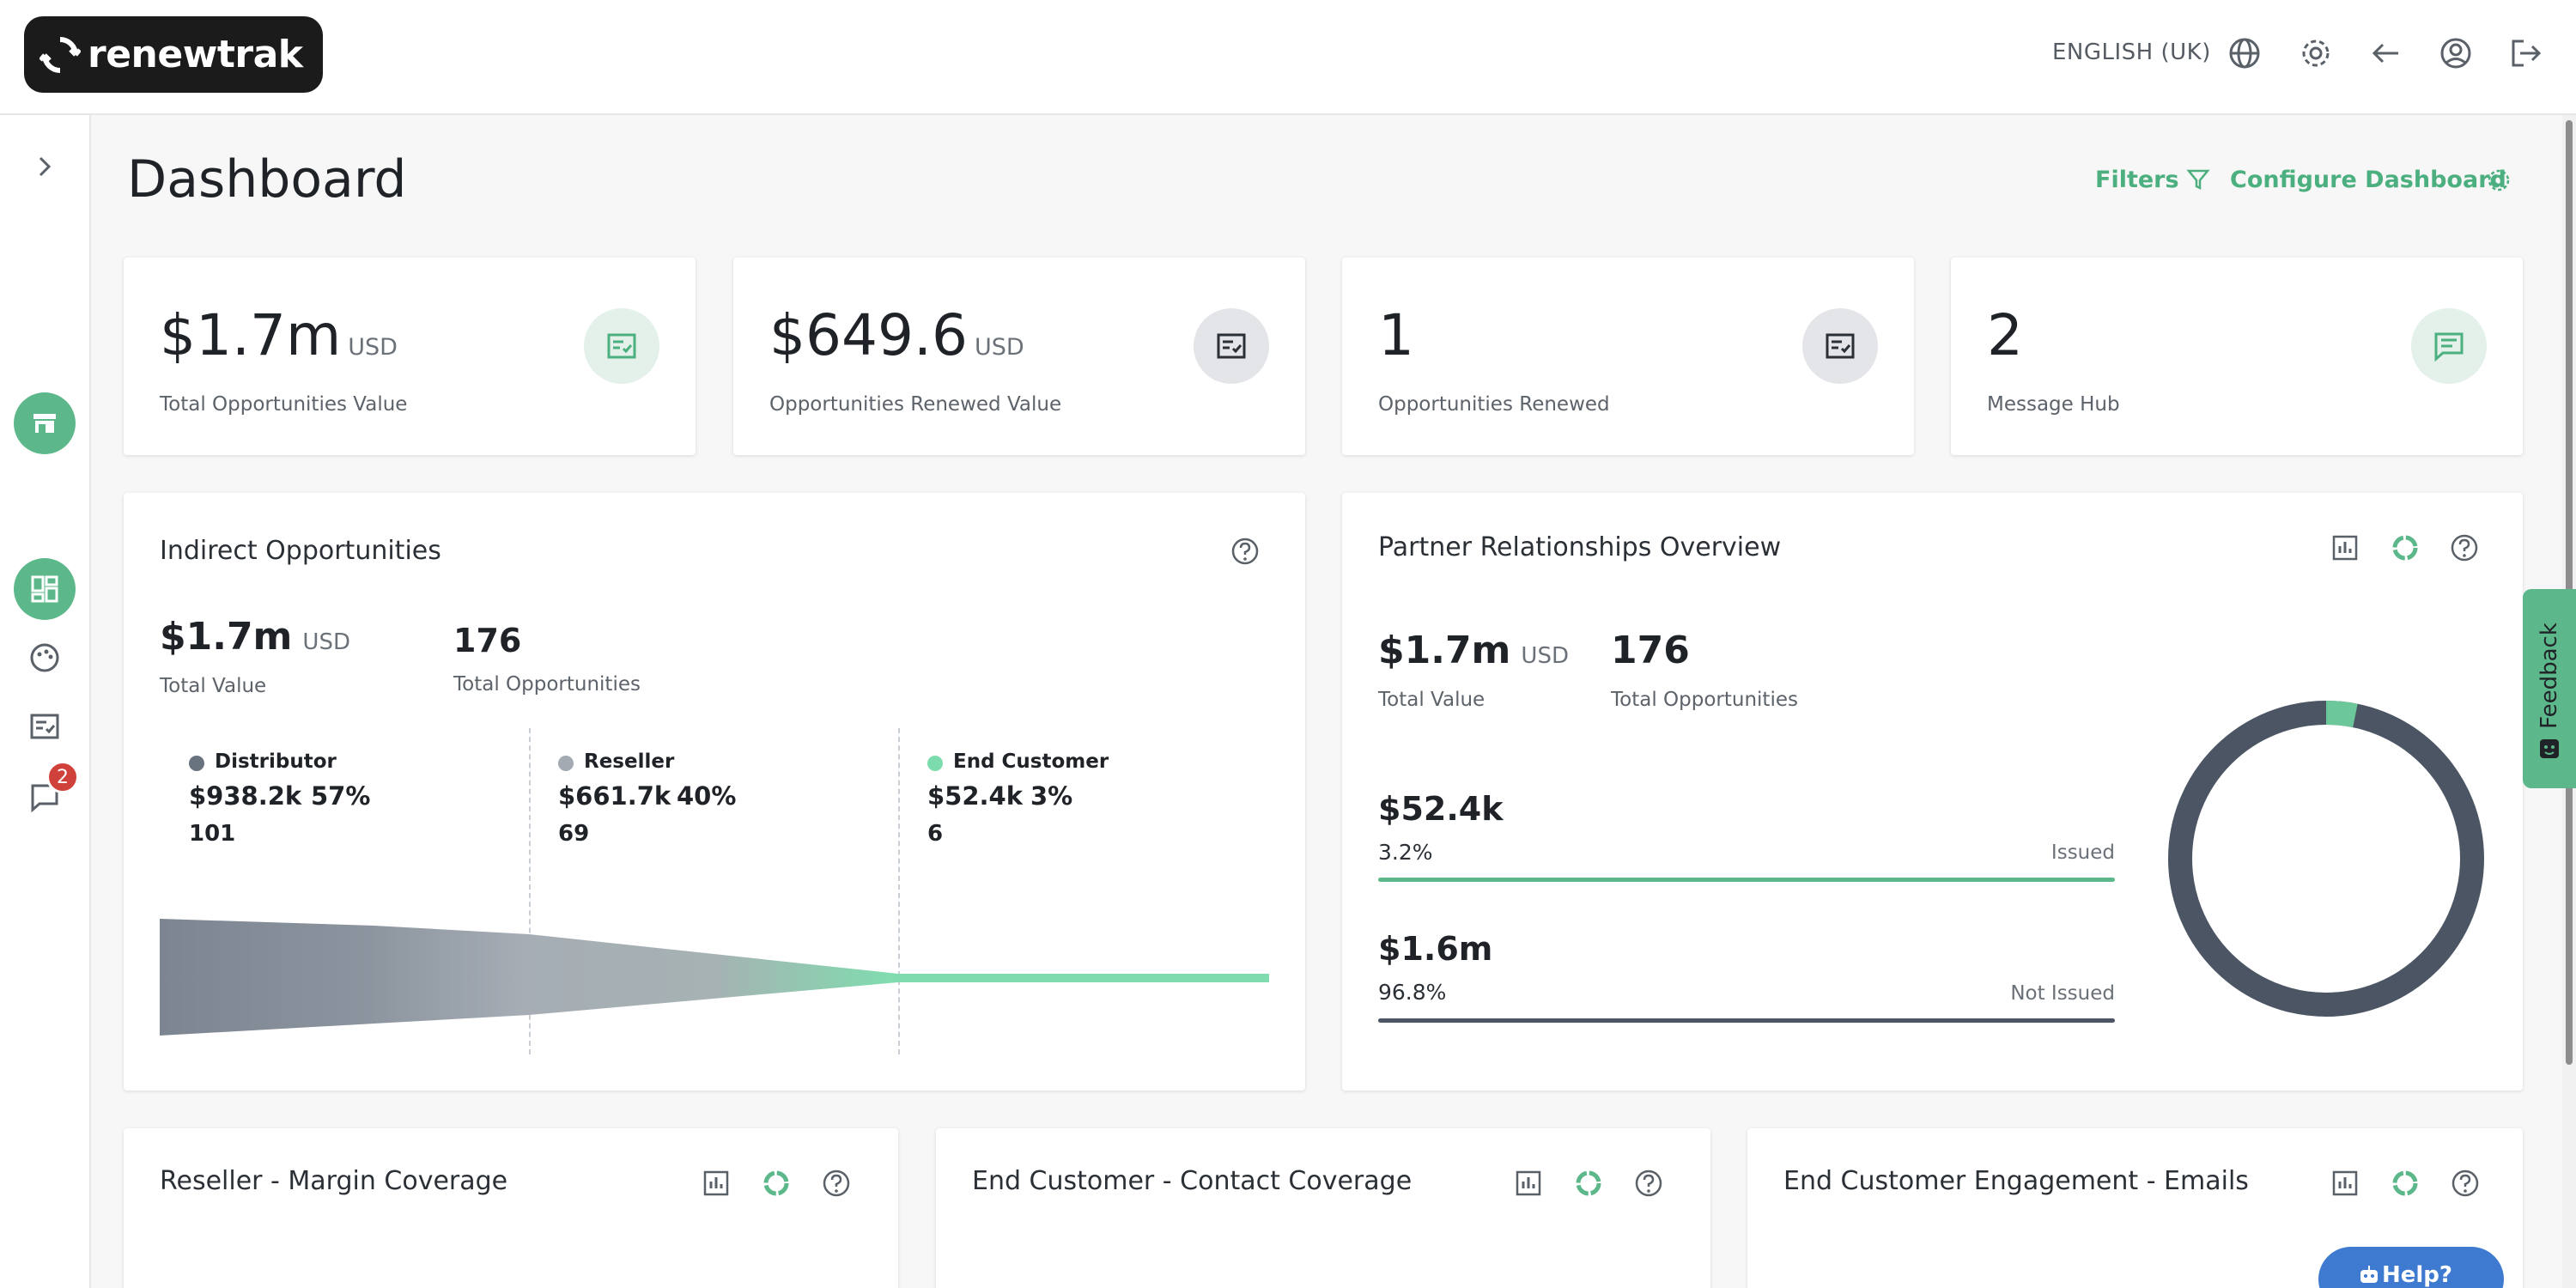 This screenshot has width=2576, height=1288. Describe the element at coordinates (2549, 749) in the screenshot. I see `feedback-icon` at that location.